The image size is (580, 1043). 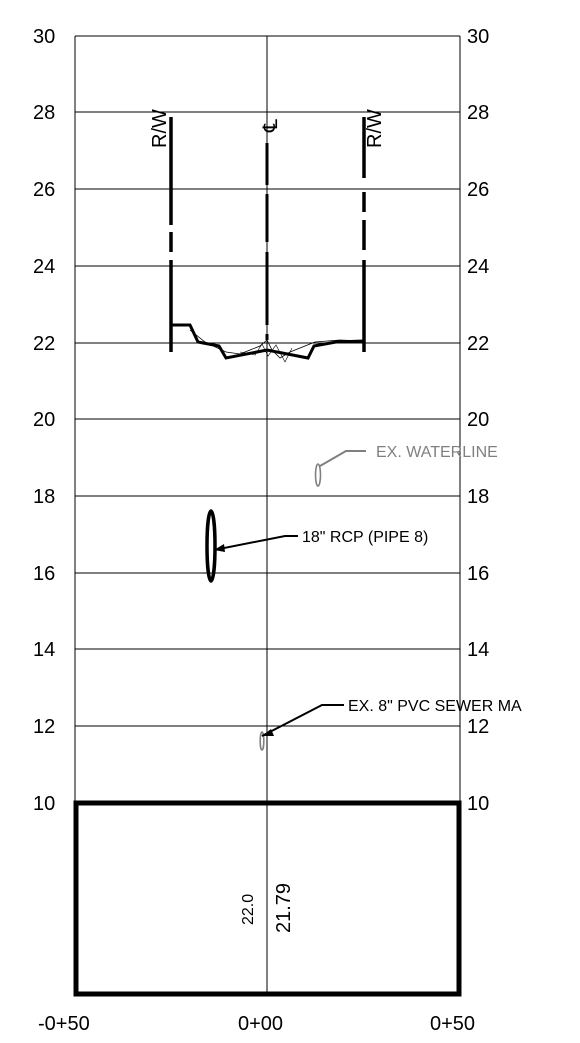 I want to click on waterline-pipe, so click(x=318, y=475).